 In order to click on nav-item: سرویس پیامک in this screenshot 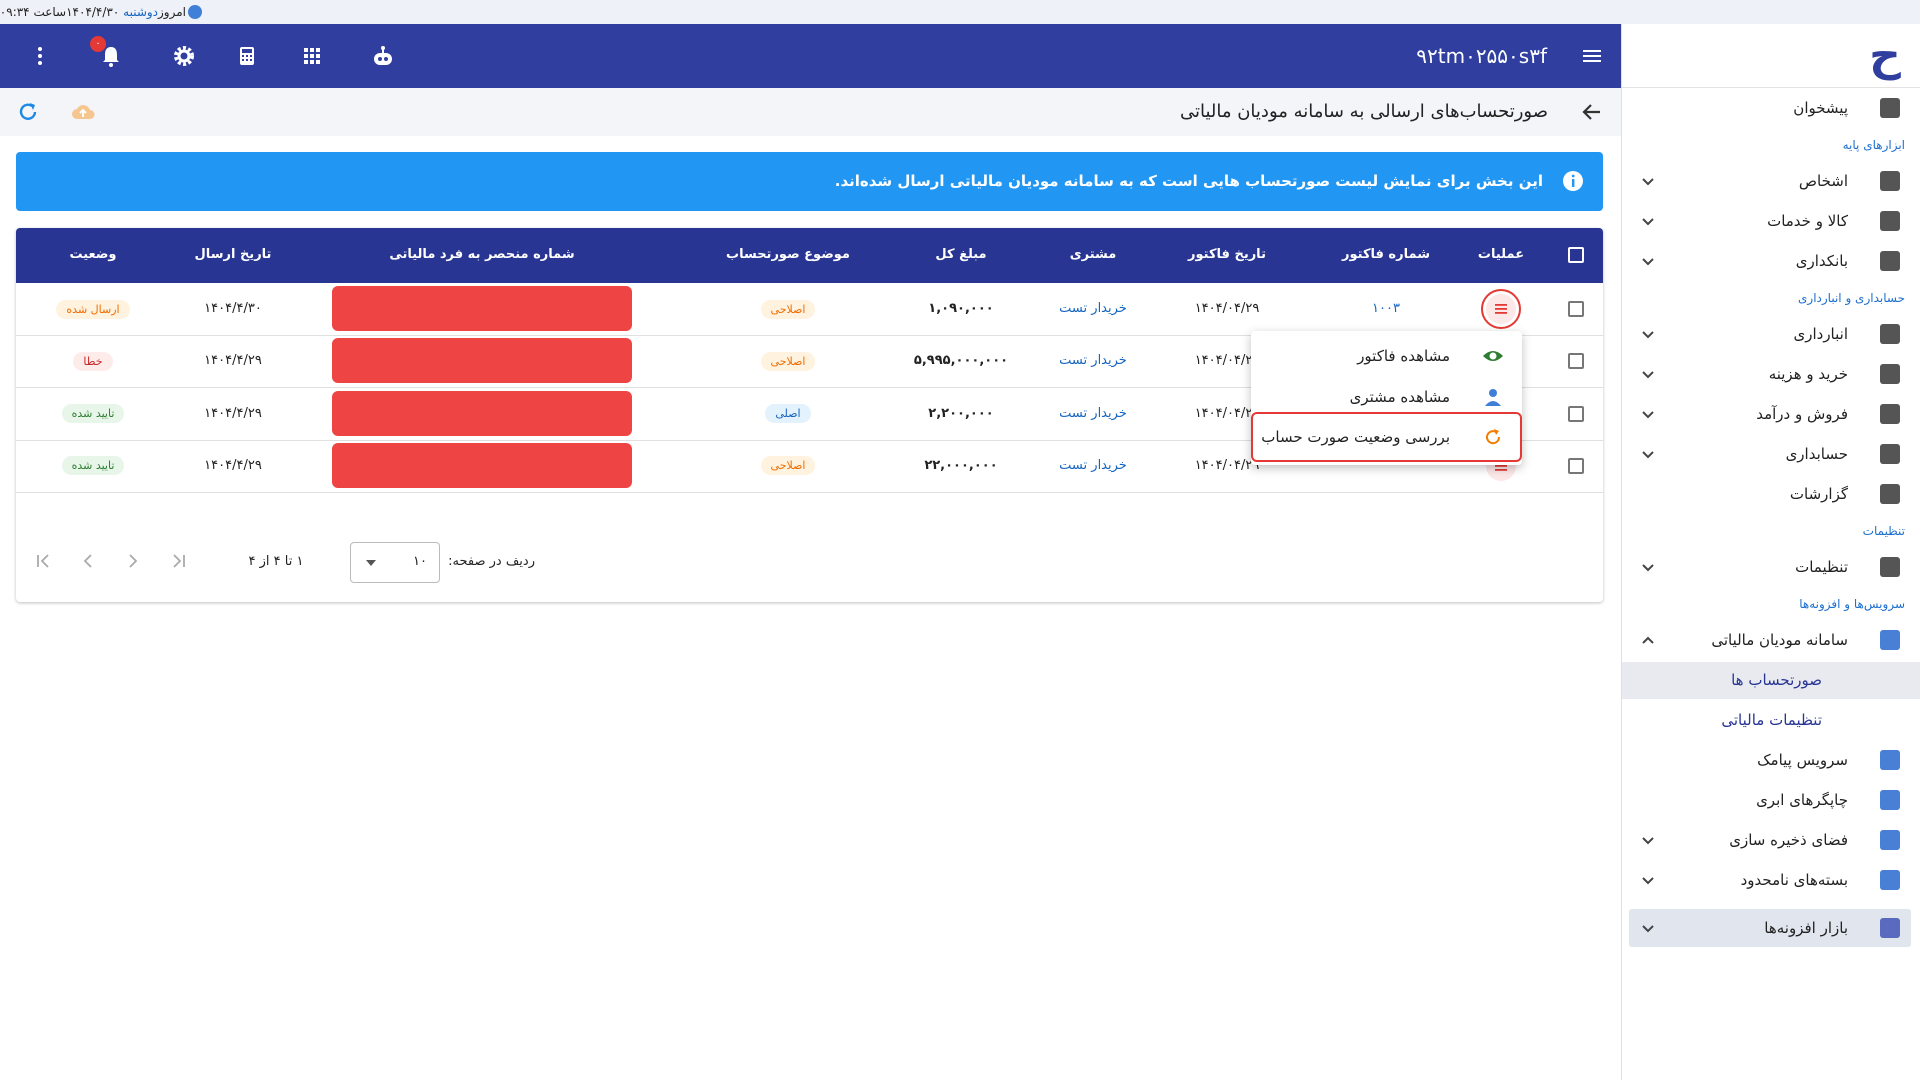, I will do `click(1802, 760)`.